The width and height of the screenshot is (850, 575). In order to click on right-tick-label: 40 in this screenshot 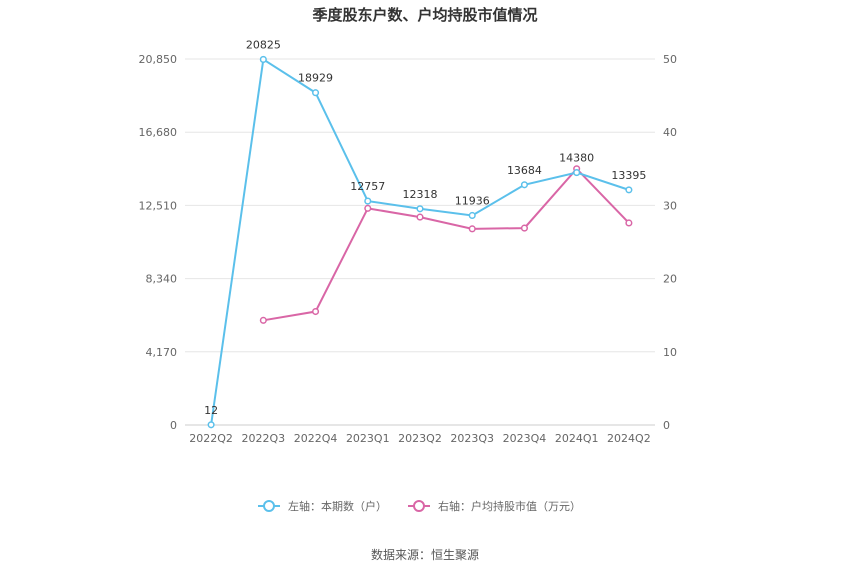, I will do `click(670, 132)`.